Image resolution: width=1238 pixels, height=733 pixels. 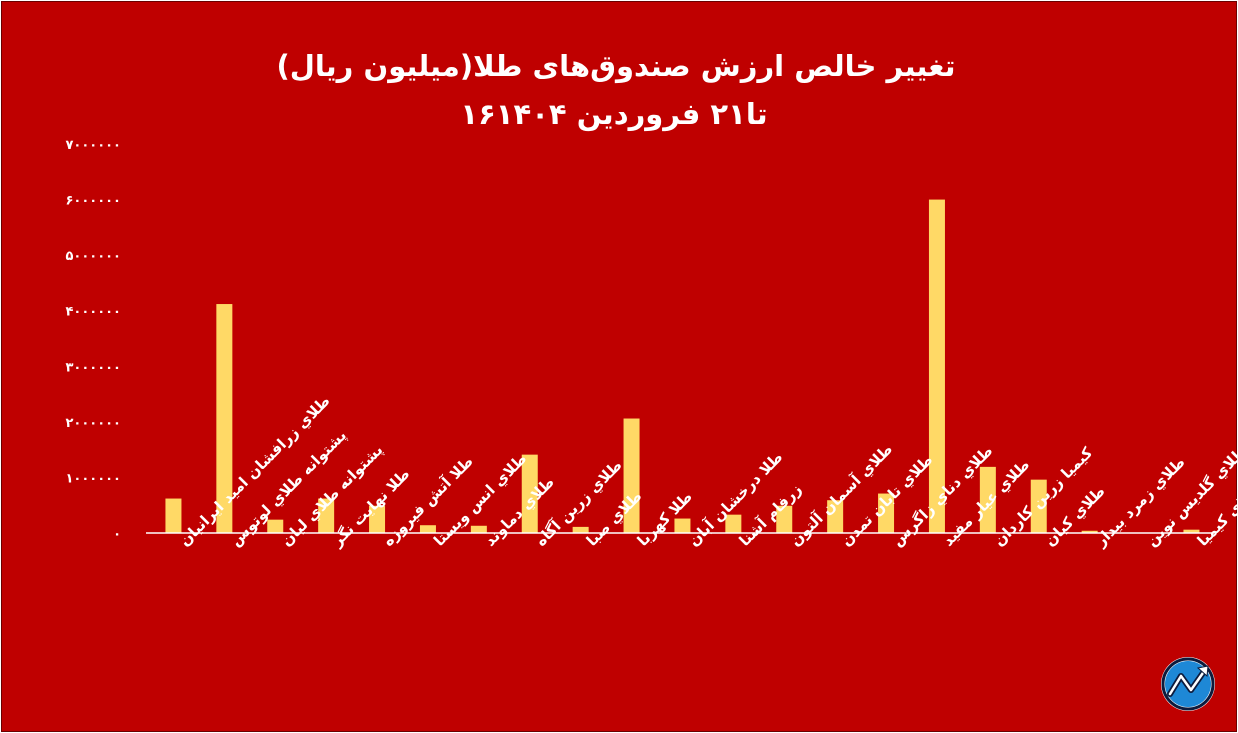 I want to click on y-tick-label: ۰, so click(x=117, y=534).